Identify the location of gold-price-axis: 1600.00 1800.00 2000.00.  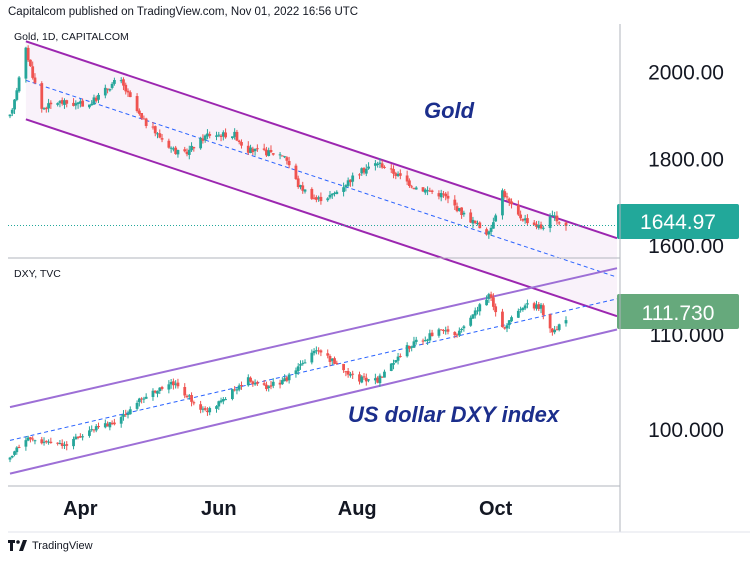
(686, 160).